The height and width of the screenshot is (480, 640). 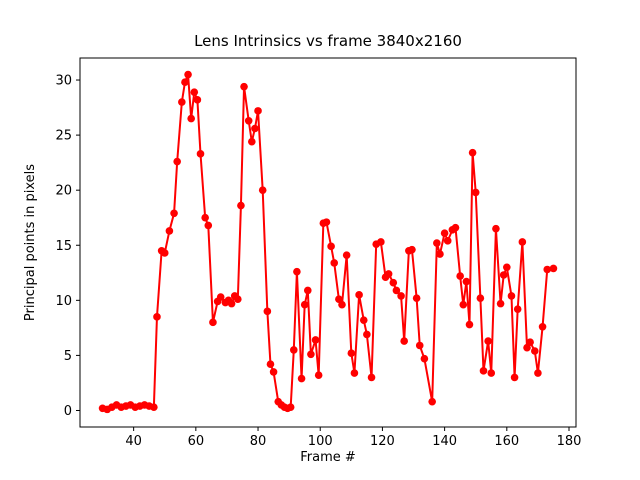 What do you see at coordinates (569, 441) in the screenshot?
I see `x-tick-label: 180` at bounding box center [569, 441].